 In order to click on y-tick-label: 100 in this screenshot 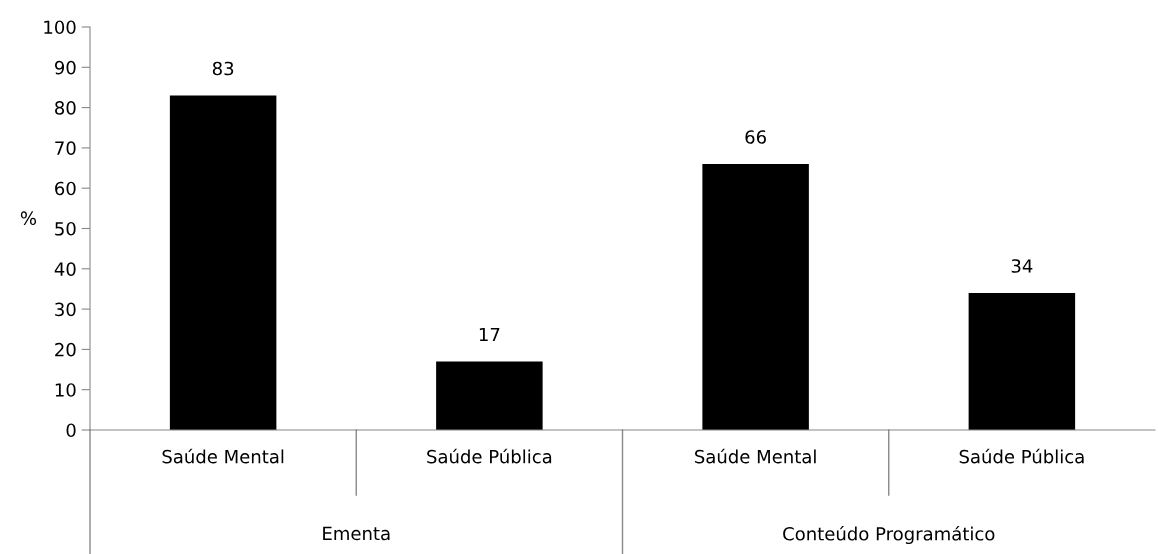, I will do `click(60, 27)`.